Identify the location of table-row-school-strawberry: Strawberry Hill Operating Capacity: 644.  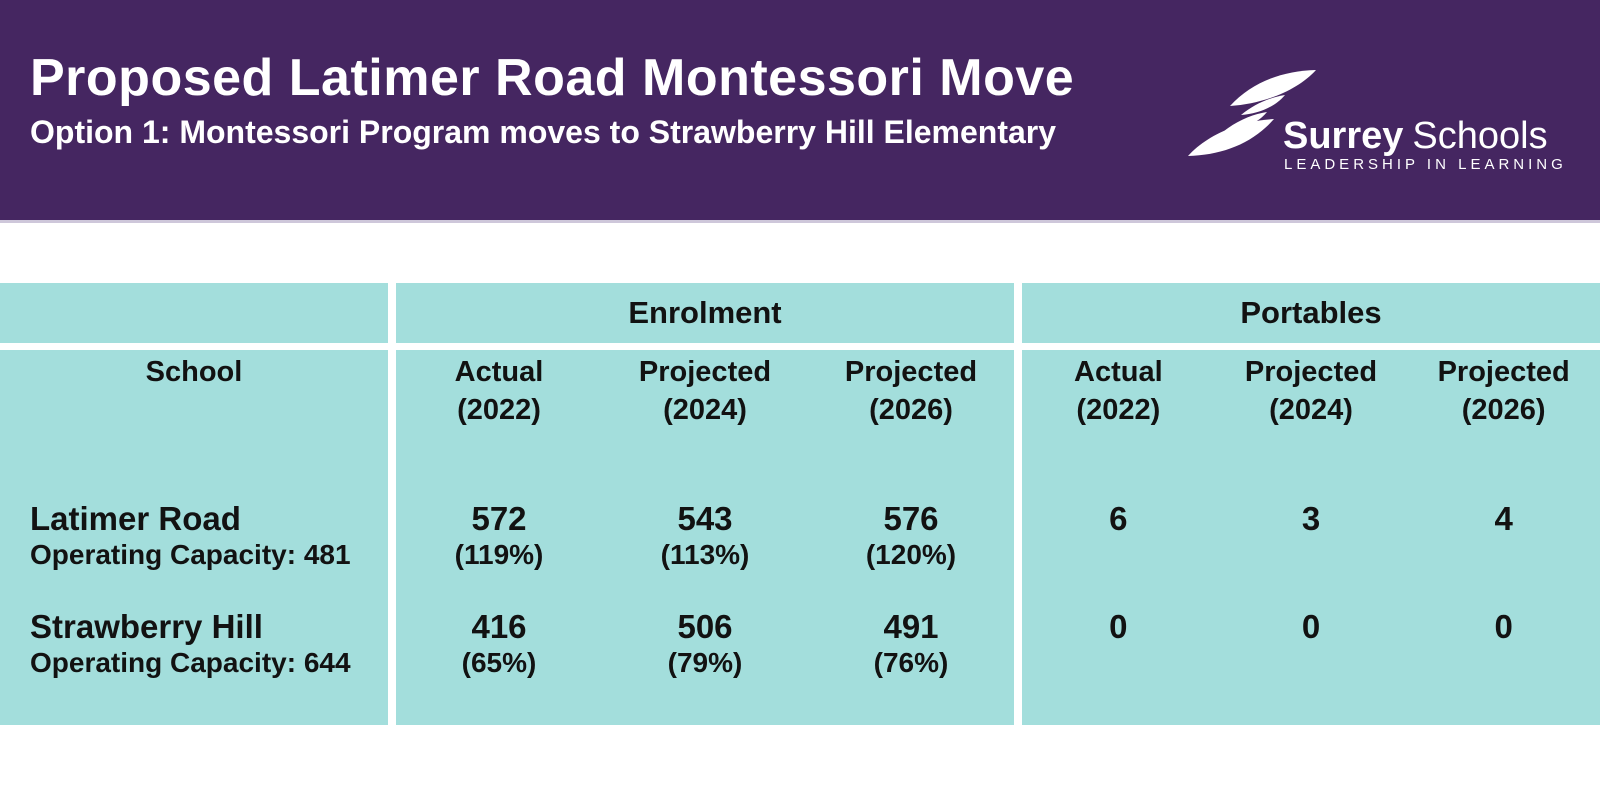
(194, 644).